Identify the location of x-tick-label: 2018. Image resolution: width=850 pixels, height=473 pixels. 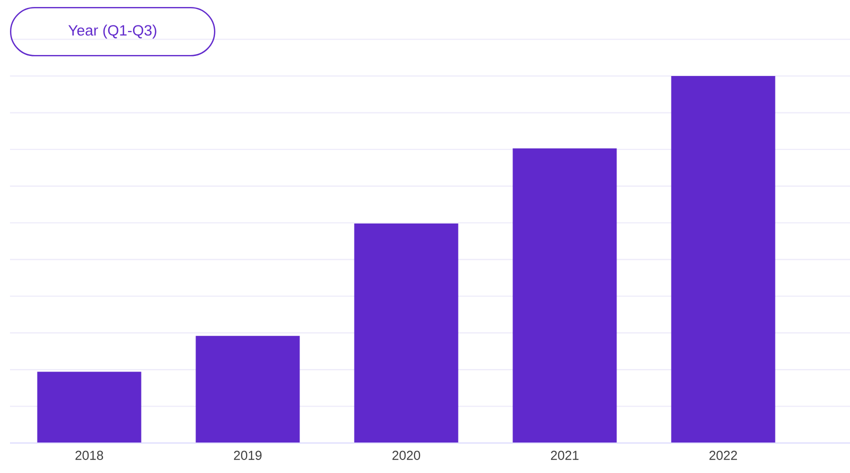
(89, 455).